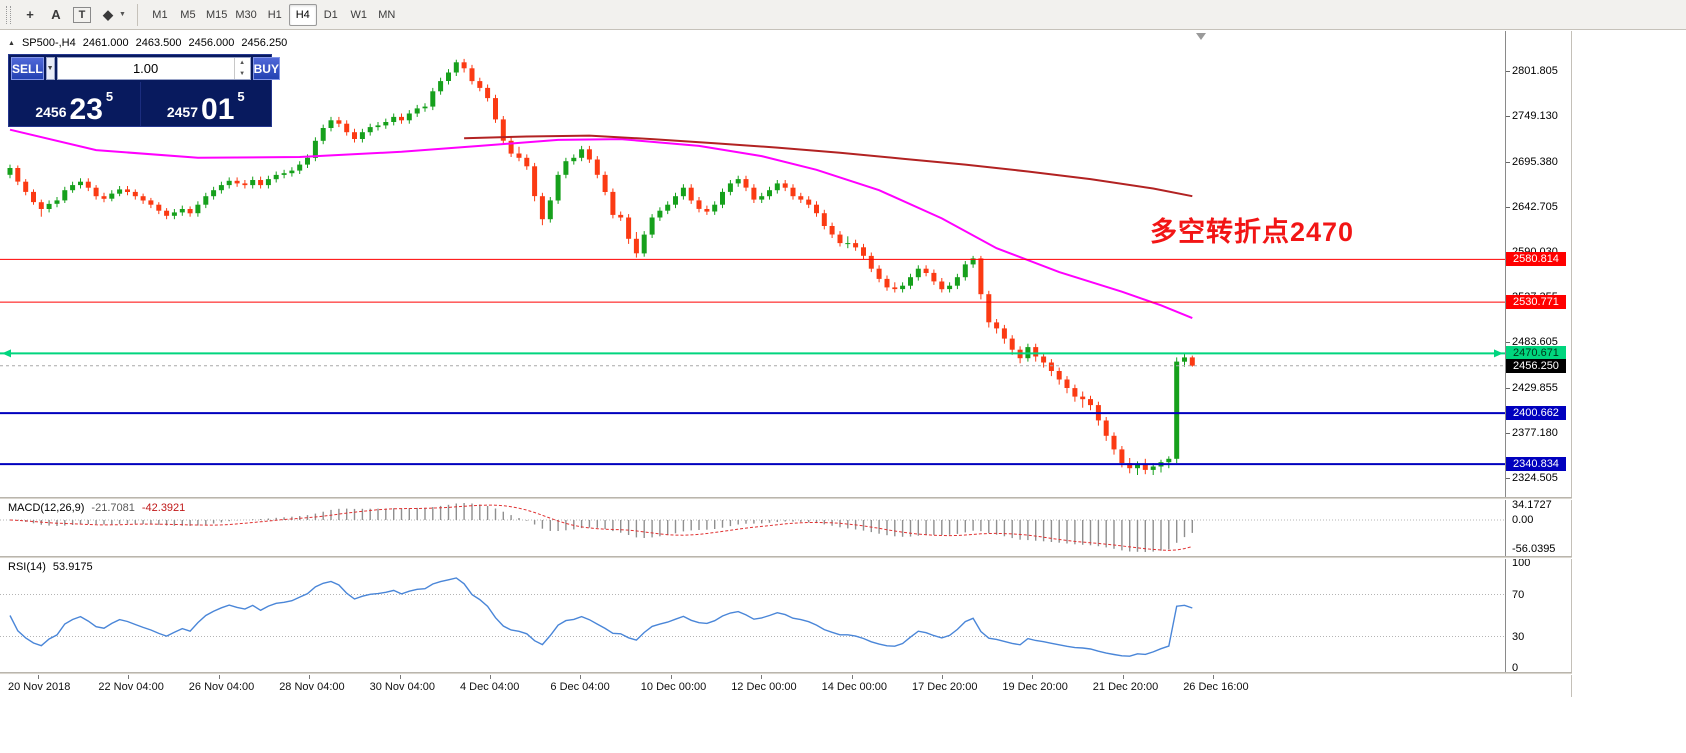  I want to click on pane-splitter-main-macd, so click(786, 498).